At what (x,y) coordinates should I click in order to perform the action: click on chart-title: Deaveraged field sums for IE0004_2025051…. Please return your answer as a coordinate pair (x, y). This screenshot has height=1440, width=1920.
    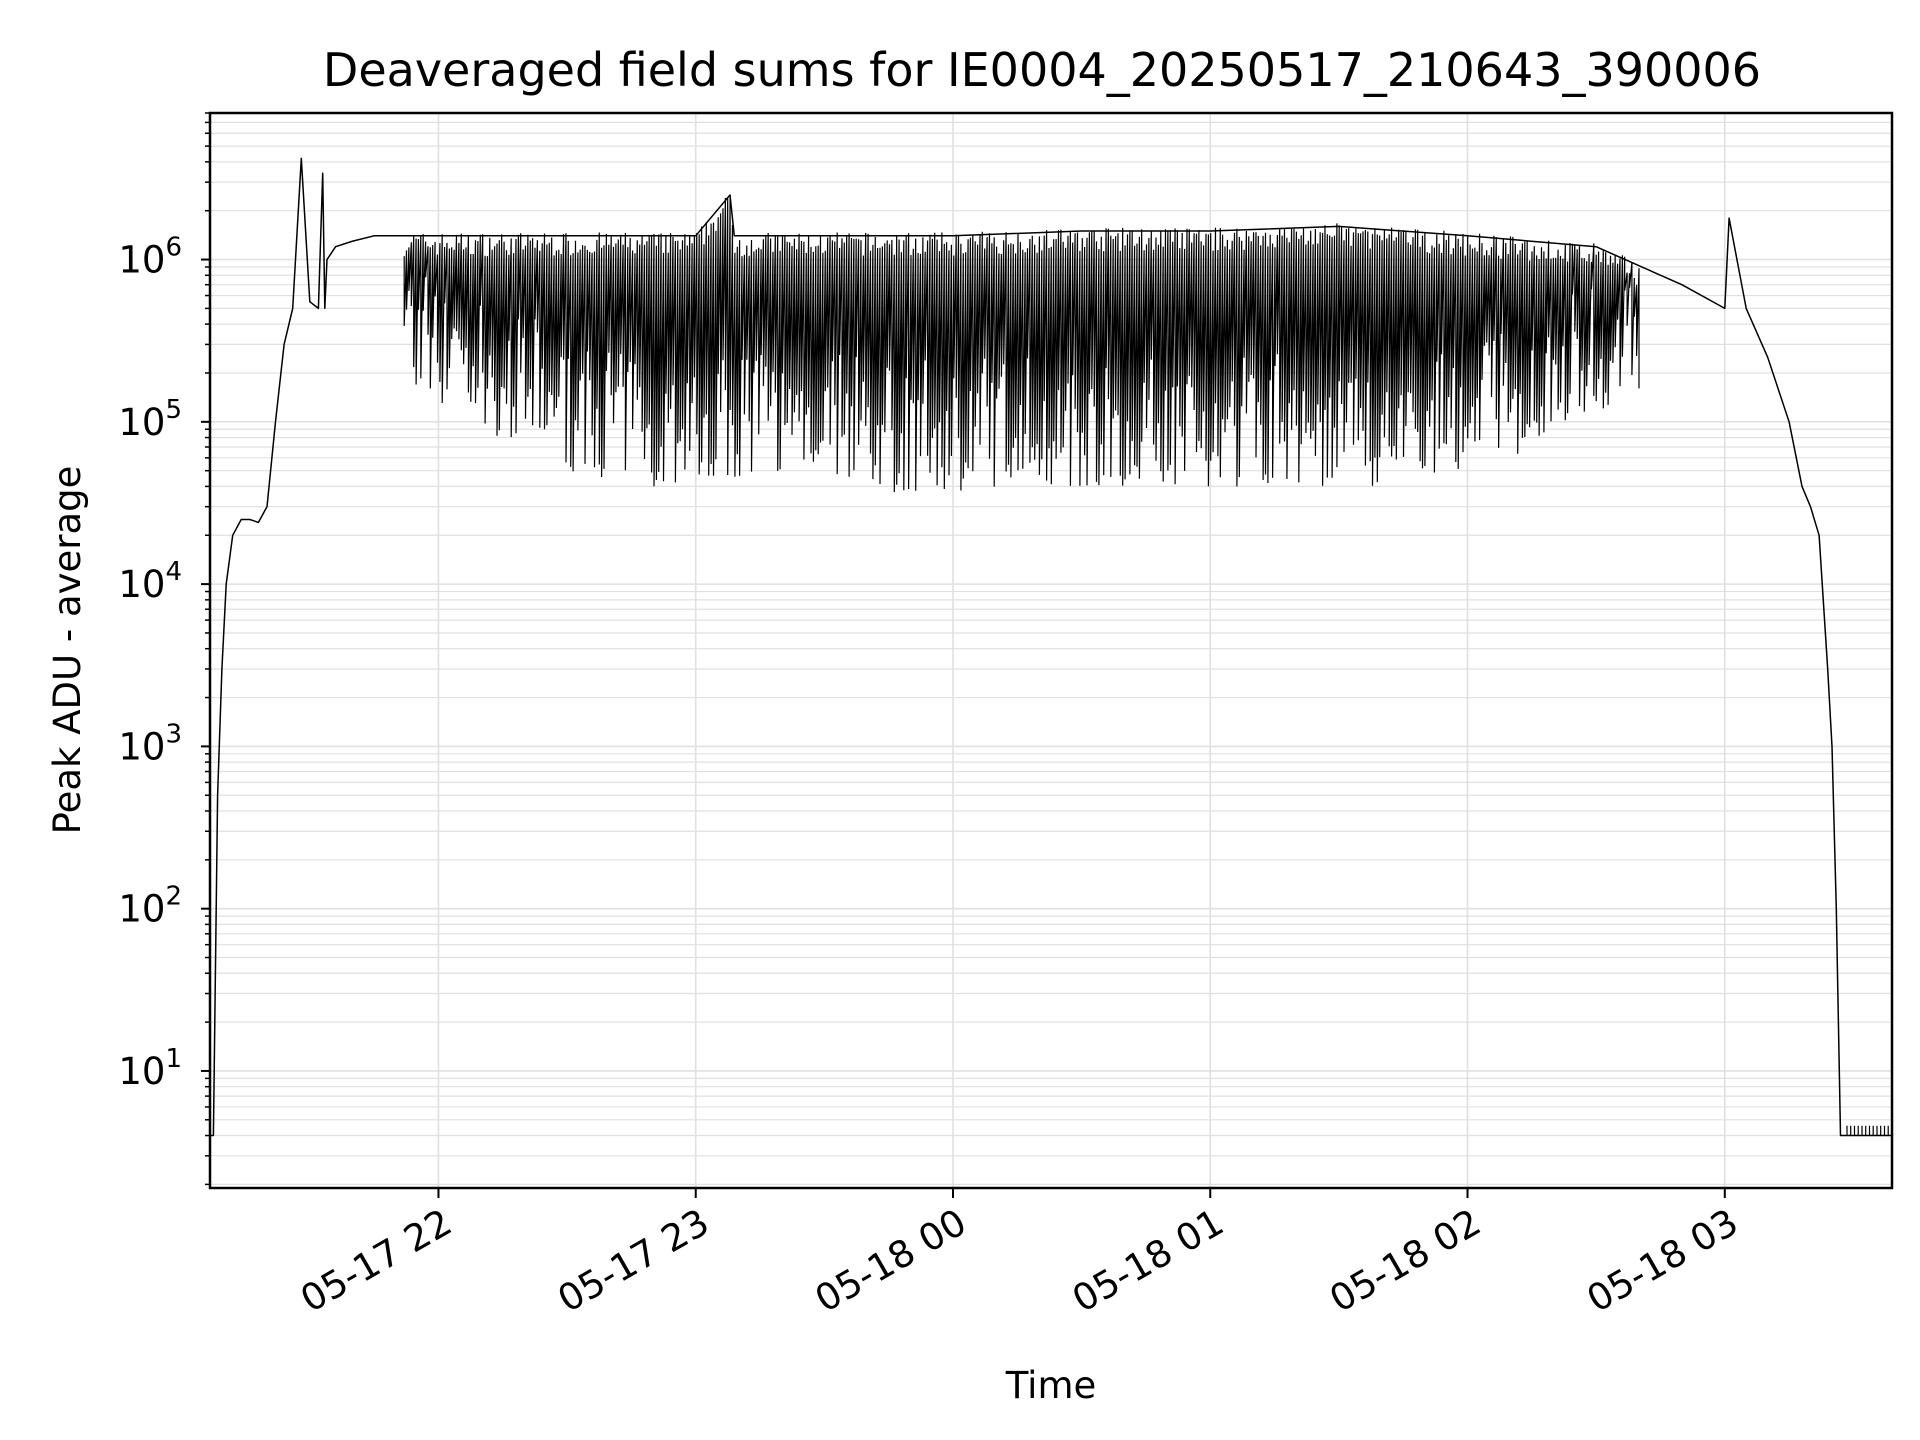
    Looking at the image, I should click on (1042, 70).